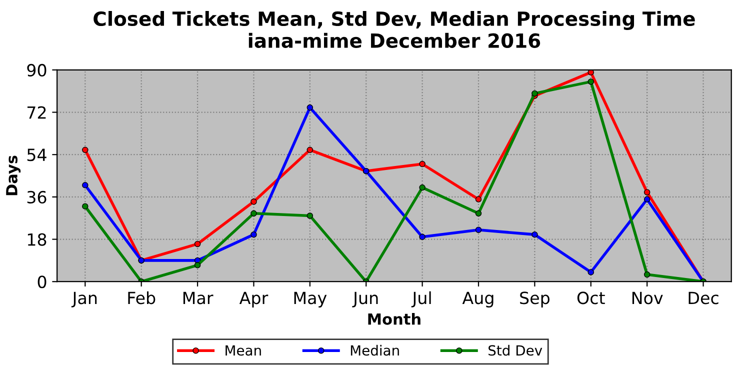 The width and height of the screenshot is (741, 378). Describe the element at coordinates (515, 350) in the screenshot. I see `legend-label: Std Dev` at that location.